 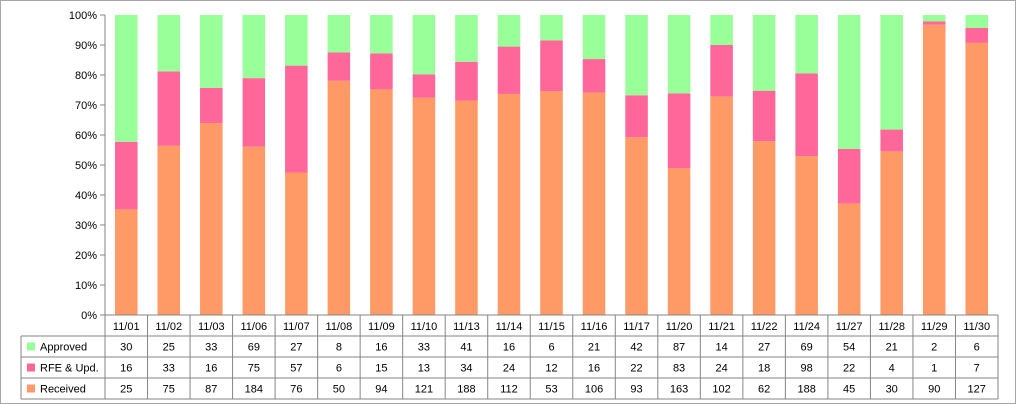 I want to click on table-cell-received: 94, so click(x=381, y=390).